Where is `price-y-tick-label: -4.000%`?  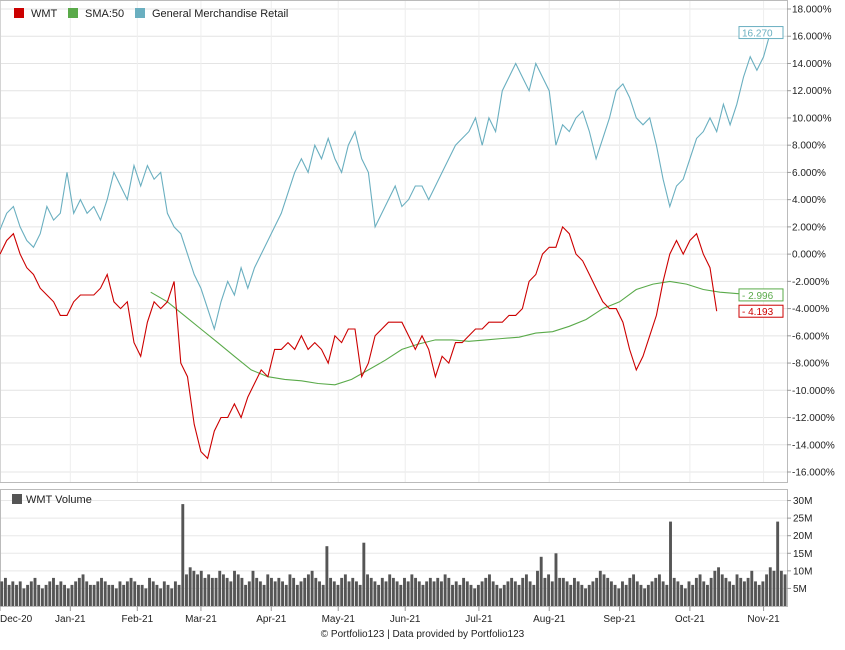
price-y-tick-label: -4.000% is located at coordinates (810, 309).